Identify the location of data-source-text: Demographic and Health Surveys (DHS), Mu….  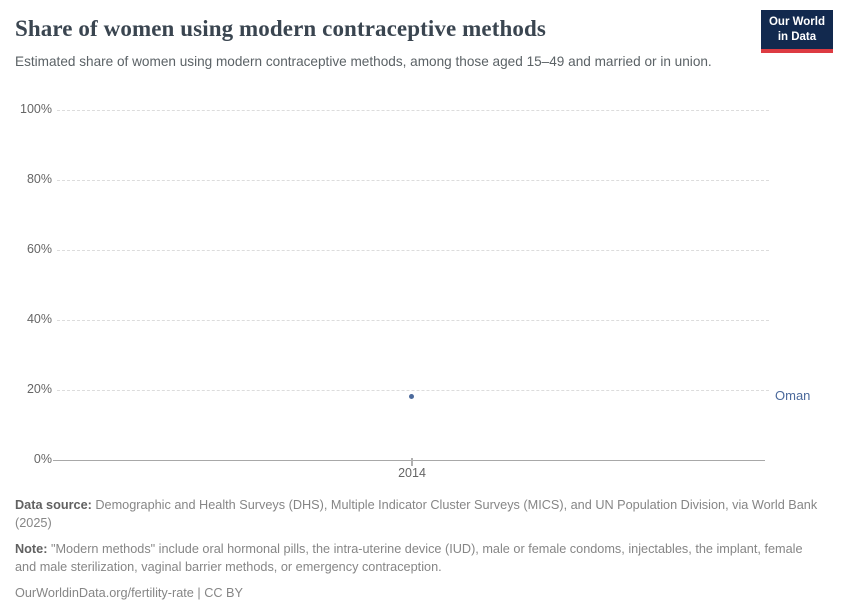
(416, 514).